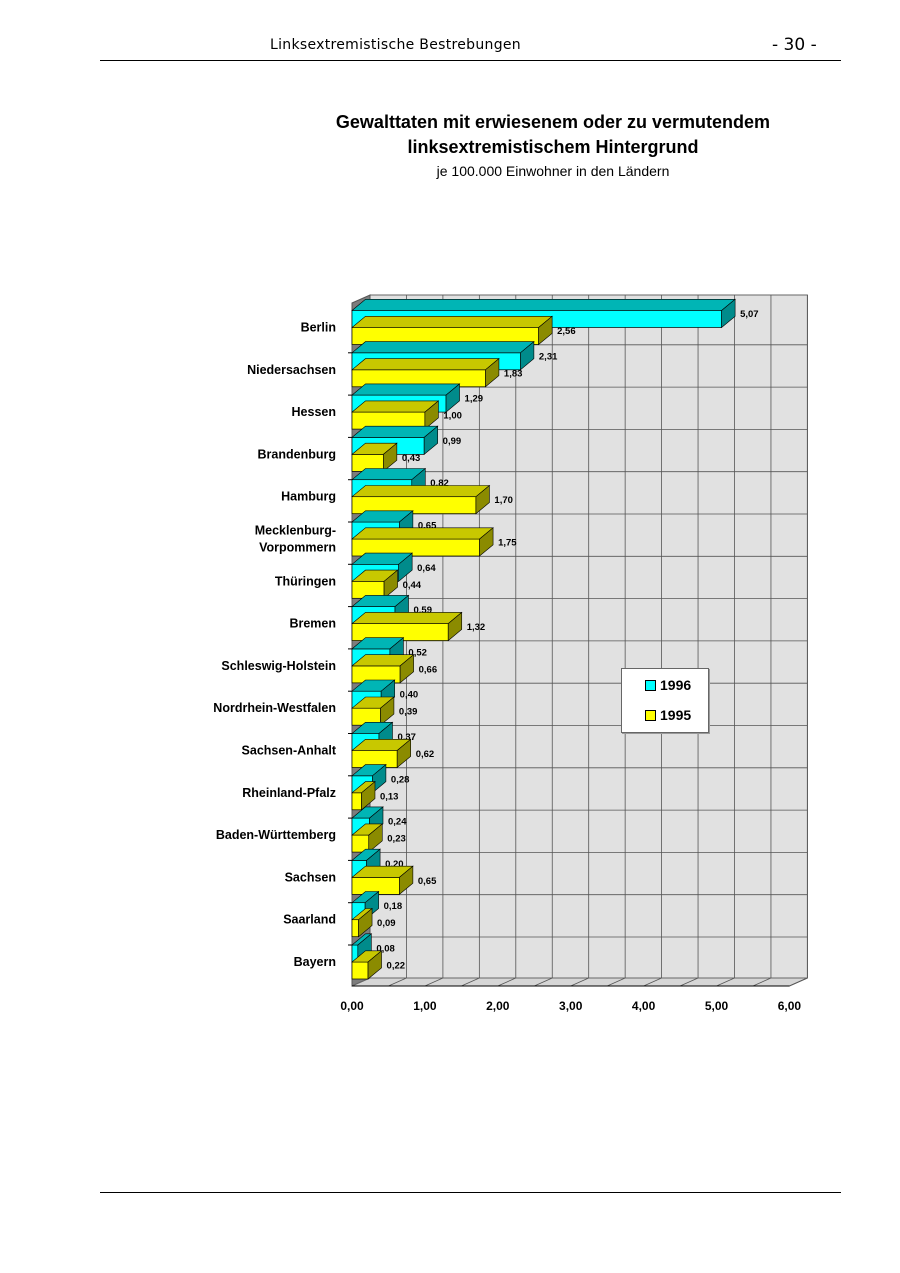  I want to click on legend-label-1996: 1996, so click(676, 685).